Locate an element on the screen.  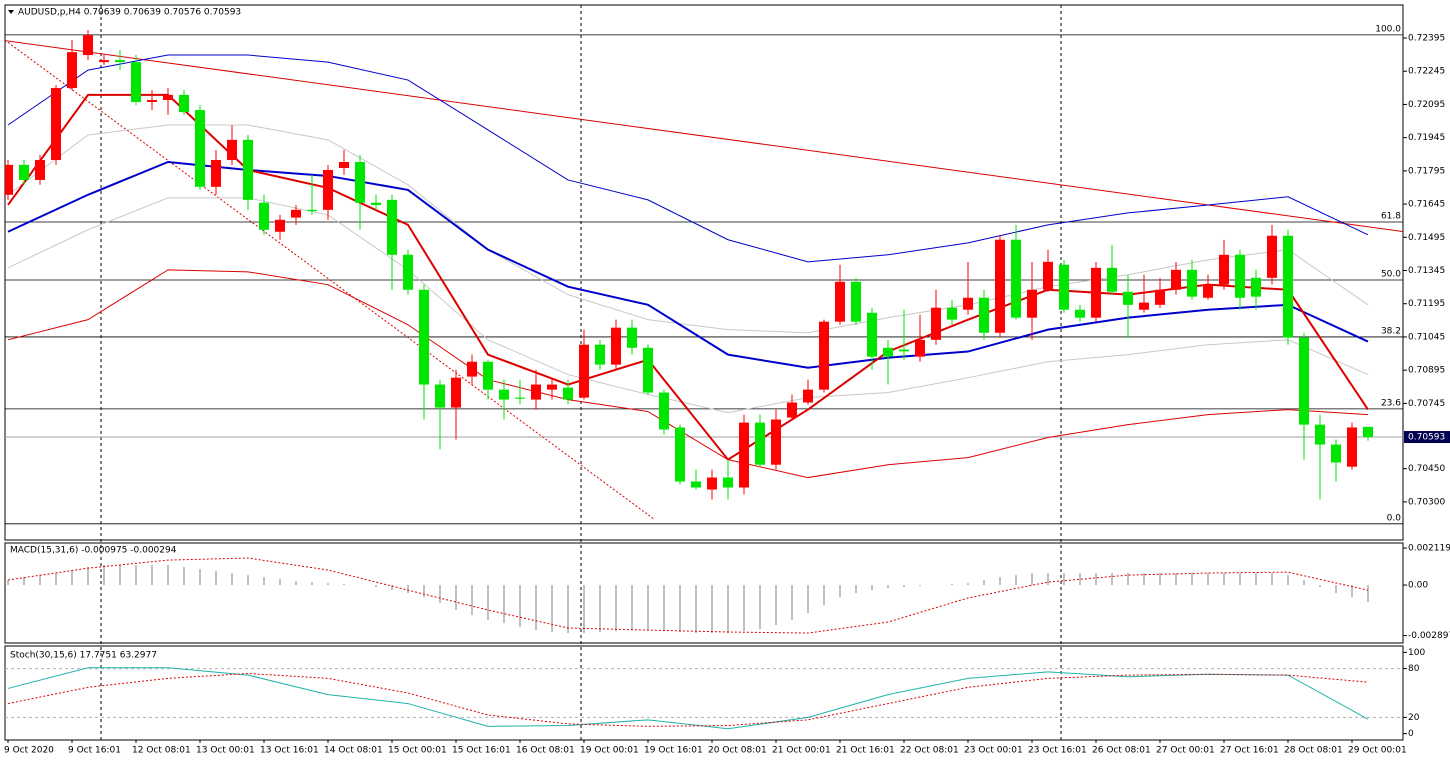
y-tick-label: 0.70450 is located at coordinates (1426, 469).